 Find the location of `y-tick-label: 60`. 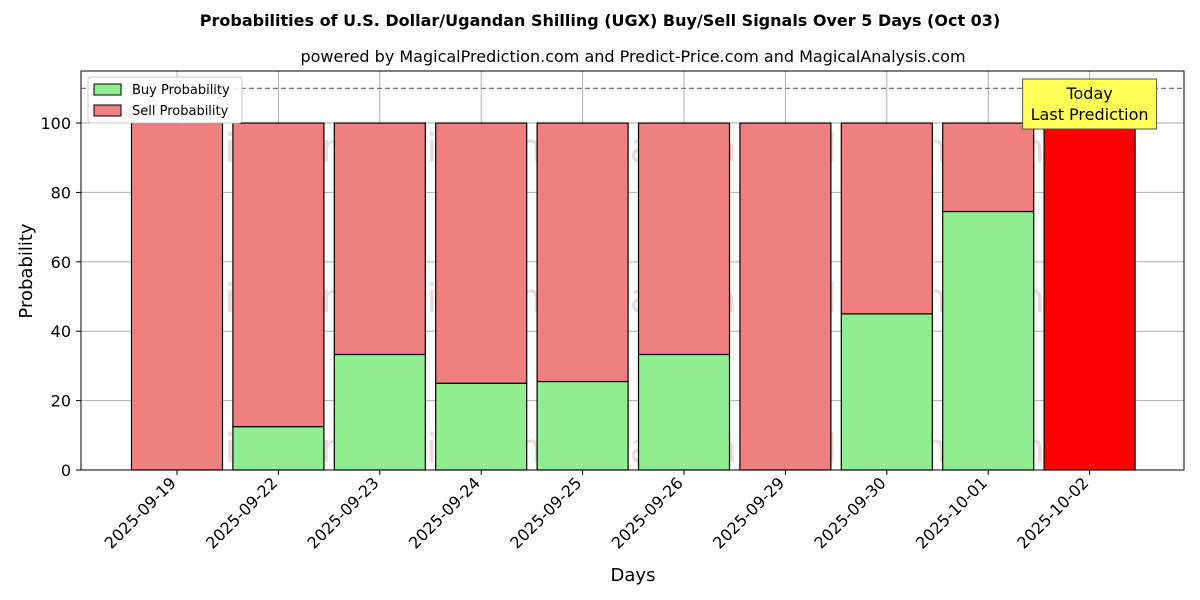

y-tick-label: 60 is located at coordinates (61, 262).